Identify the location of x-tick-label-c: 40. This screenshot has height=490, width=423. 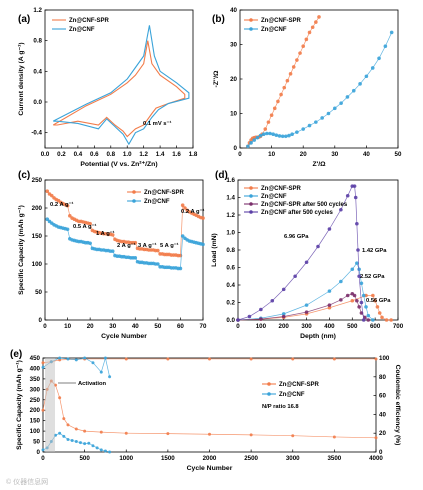
(135, 326).